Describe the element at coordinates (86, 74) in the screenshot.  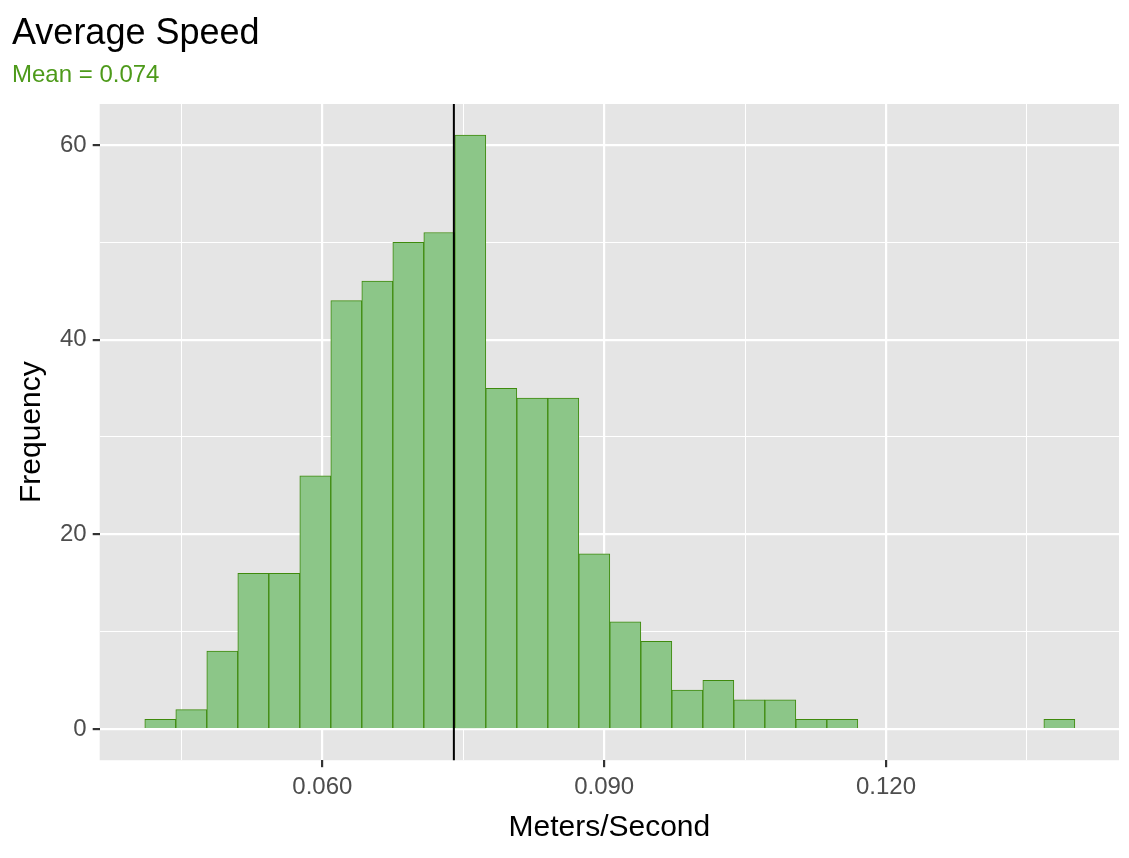
I see `chart-subtitle: Mean = 0.074` at that location.